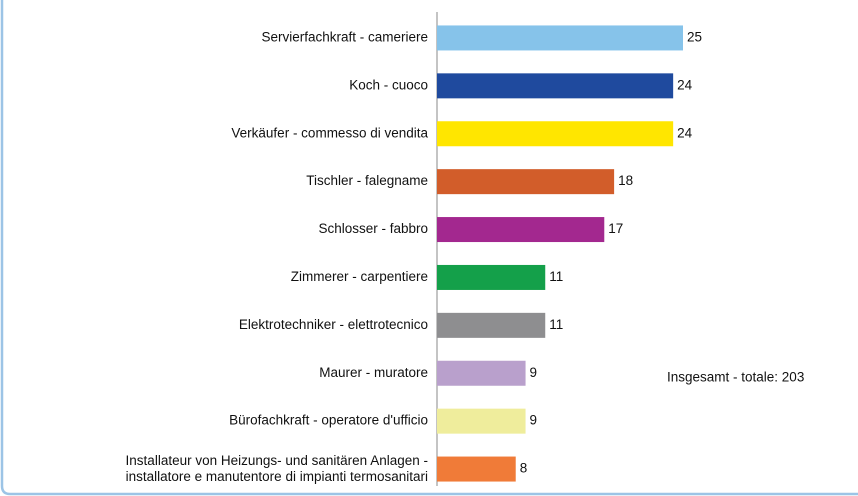 The width and height of the screenshot is (858, 496). Describe the element at coordinates (328, 420) in the screenshot. I see `category-label: Bürofachkraft - operatore d'ufficio` at that location.